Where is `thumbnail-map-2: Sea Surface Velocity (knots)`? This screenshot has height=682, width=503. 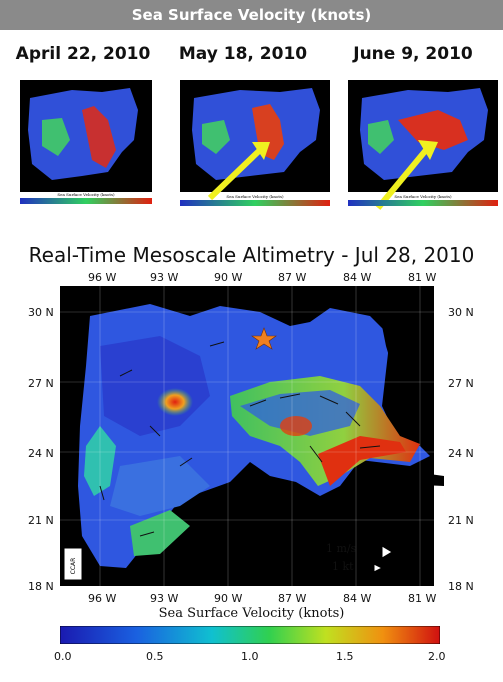
thumbnail-map-2: Sea Surface Velocity (knots) is located at coordinates (255, 145).